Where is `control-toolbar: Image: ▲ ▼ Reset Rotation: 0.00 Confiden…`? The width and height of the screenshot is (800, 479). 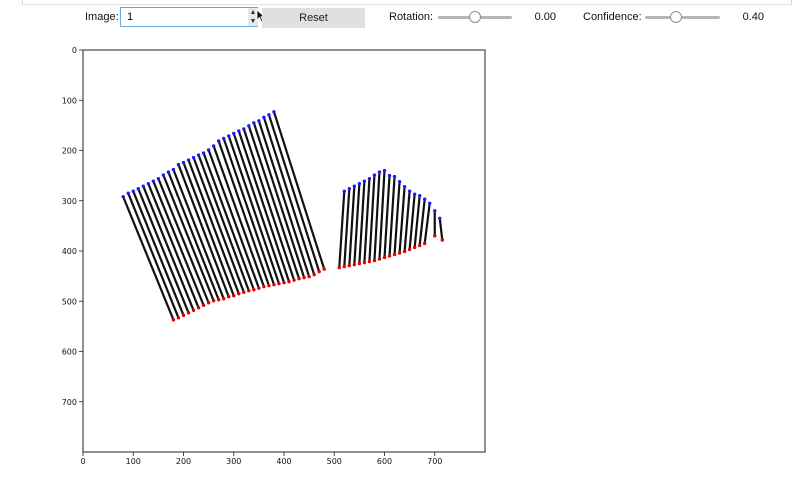
control-toolbar: Image: ▲ ▼ Reset Rotation: 0.00 Confiden… is located at coordinates (400, 18).